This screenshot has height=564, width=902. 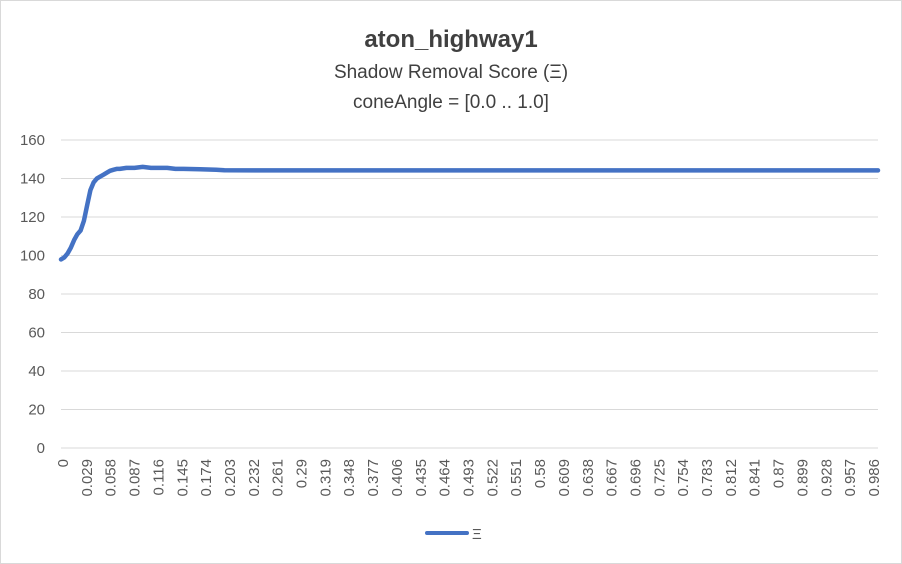 I want to click on x-tick-label: 0.522, so click(x=492, y=478).